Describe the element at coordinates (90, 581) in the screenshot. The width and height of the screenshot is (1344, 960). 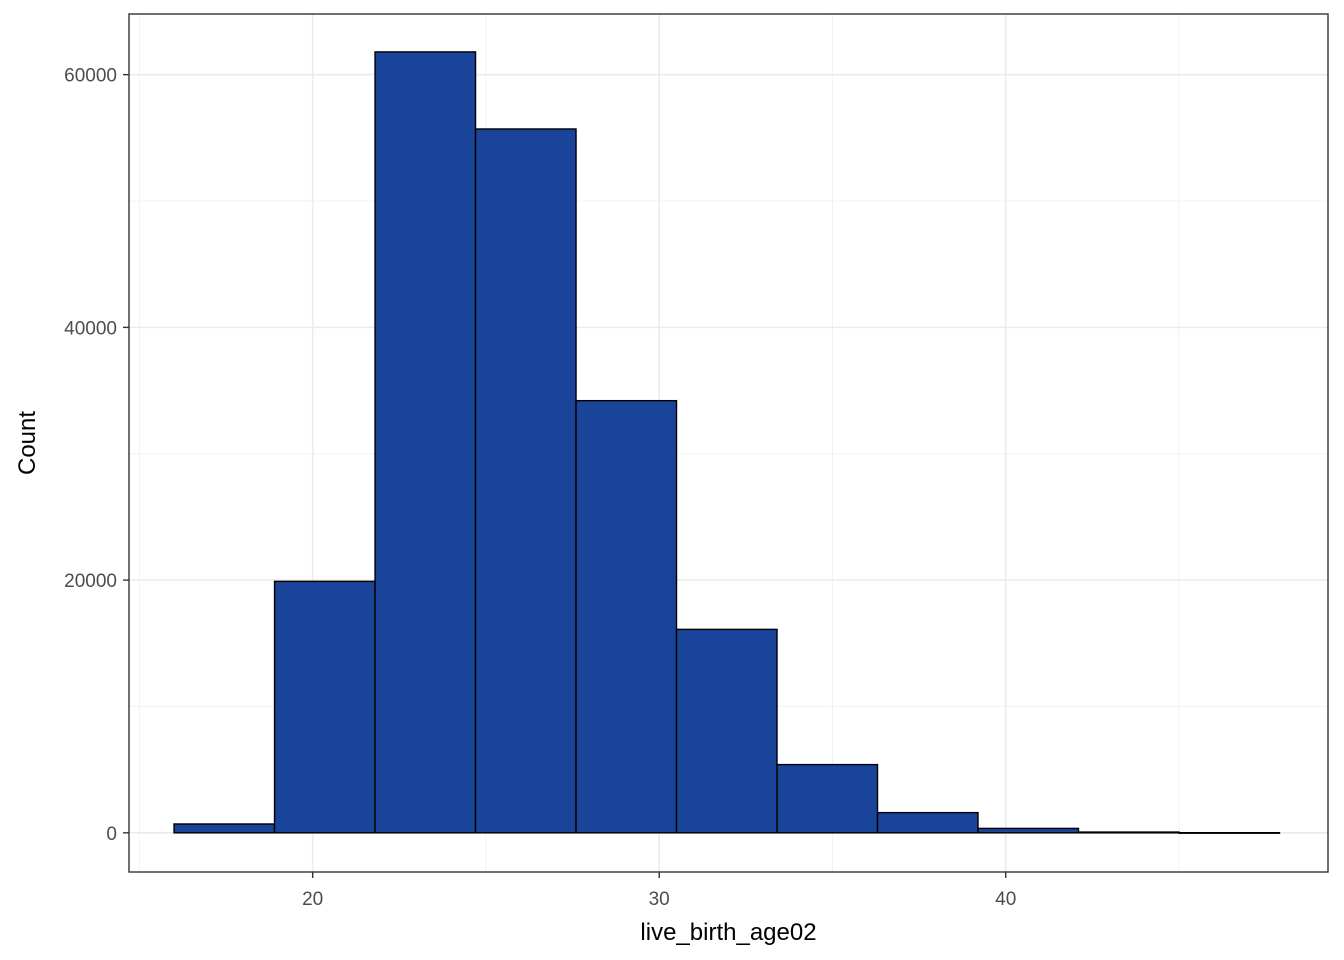
I see `y-tick-label: 20000` at that location.